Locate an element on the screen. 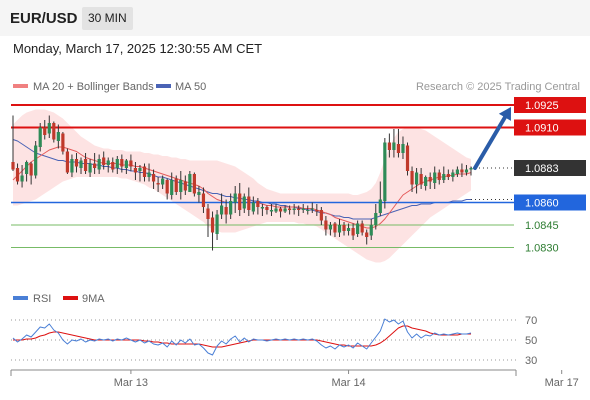 This screenshot has width=590, height=400. rsi-ma-line is located at coordinates (242, 336).